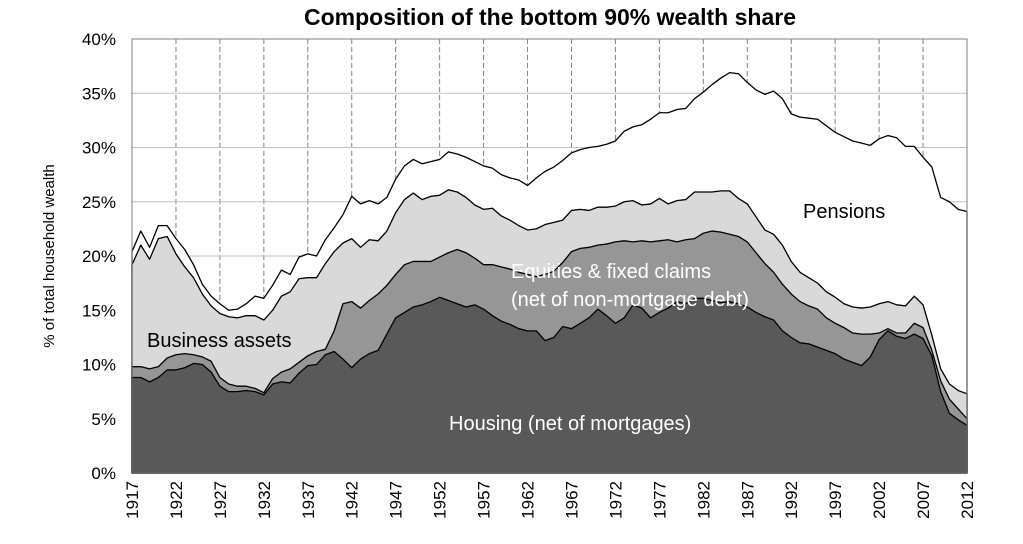  What do you see at coordinates (99, 148) in the screenshot?
I see `y-tick-label: 30%` at bounding box center [99, 148].